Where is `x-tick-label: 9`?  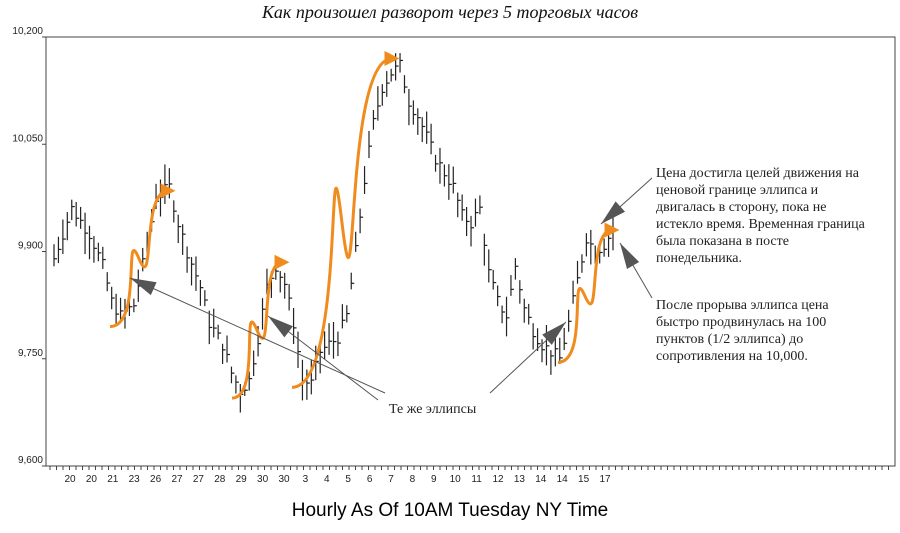 x-tick-label: 9 is located at coordinates (434, 479).